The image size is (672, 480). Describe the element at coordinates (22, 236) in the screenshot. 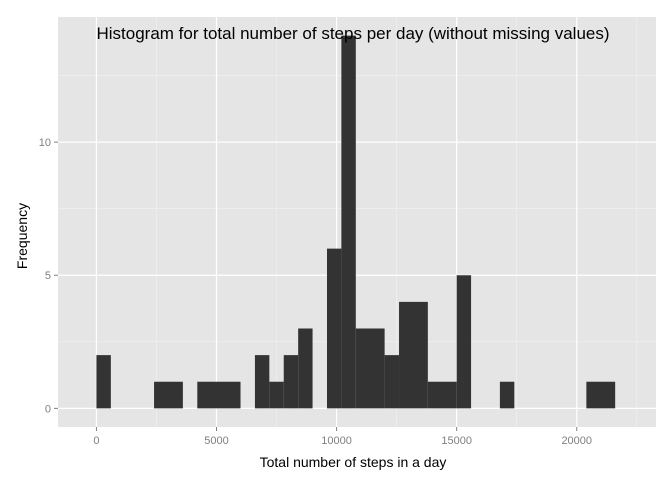

I see `y-axis-title: Frequency` at that location.